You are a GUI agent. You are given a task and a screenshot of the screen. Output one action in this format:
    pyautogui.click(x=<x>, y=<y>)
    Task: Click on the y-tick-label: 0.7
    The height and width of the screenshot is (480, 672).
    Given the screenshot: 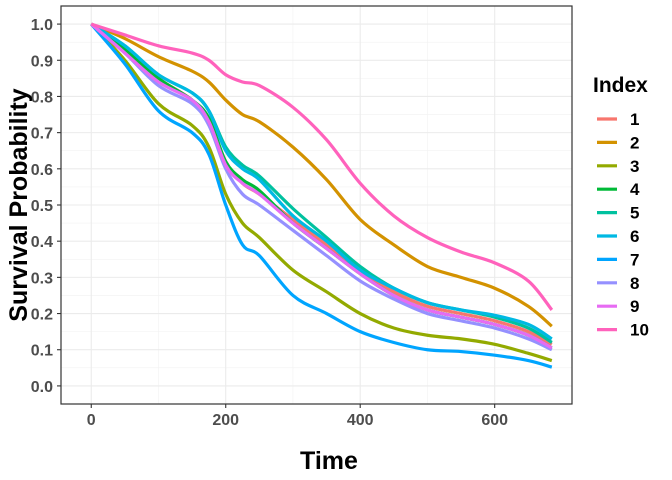 What is the action you would take?
    pyautogui.click(x=42, y=134)
    